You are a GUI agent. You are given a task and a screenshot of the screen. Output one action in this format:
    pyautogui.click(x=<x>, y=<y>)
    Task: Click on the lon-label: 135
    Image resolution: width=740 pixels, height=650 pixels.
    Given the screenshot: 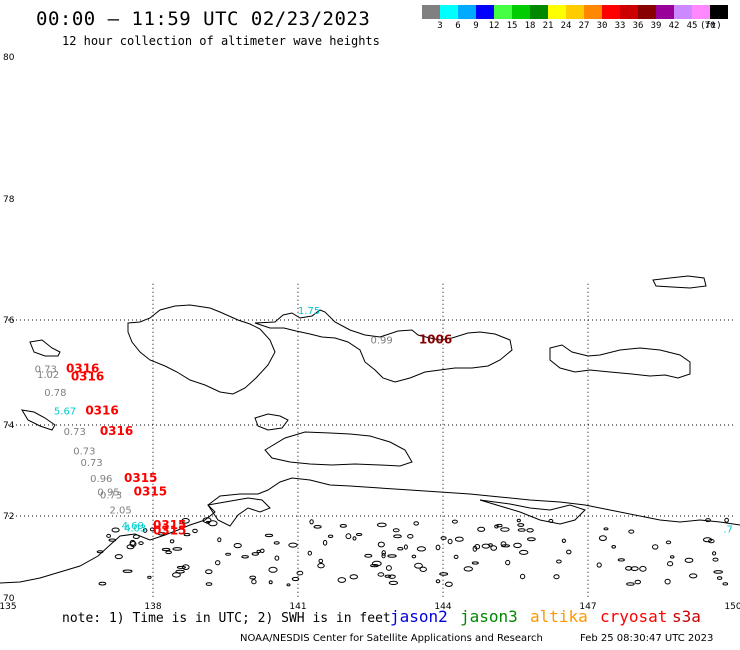 What is the action you would take?
    pyautogui.click(x=8, y=607)
    